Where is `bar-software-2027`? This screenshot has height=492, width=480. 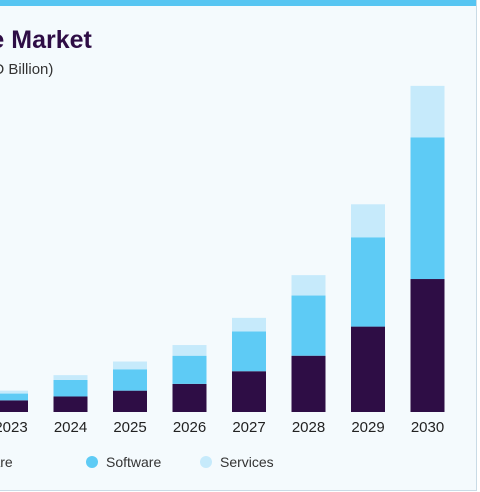
bar-software-2027 is located at coordinates (249, 351).